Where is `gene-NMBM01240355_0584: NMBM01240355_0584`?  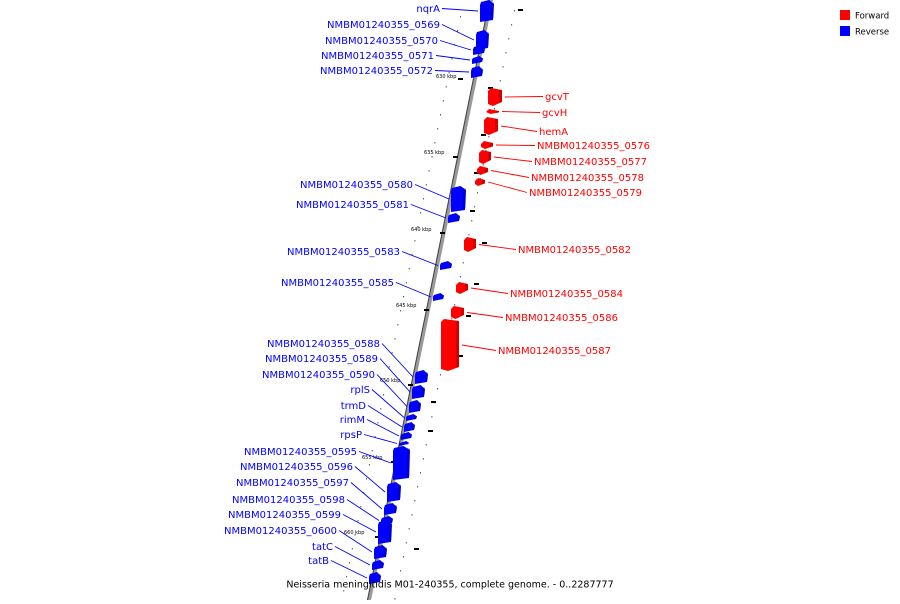
gene-NMBM01240355_0584: NMBM01240355_0584 is located at coordinates (539, 291).